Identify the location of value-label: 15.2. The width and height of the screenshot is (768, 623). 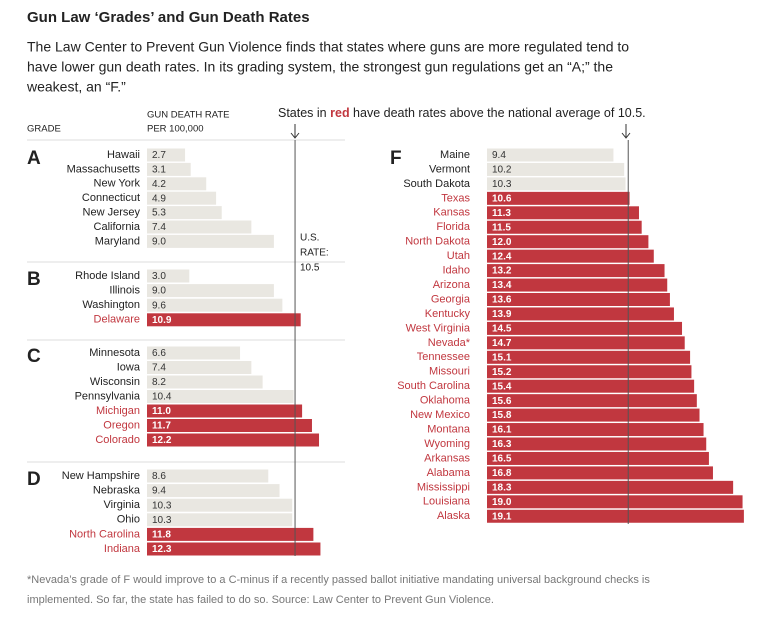
(502, 372).